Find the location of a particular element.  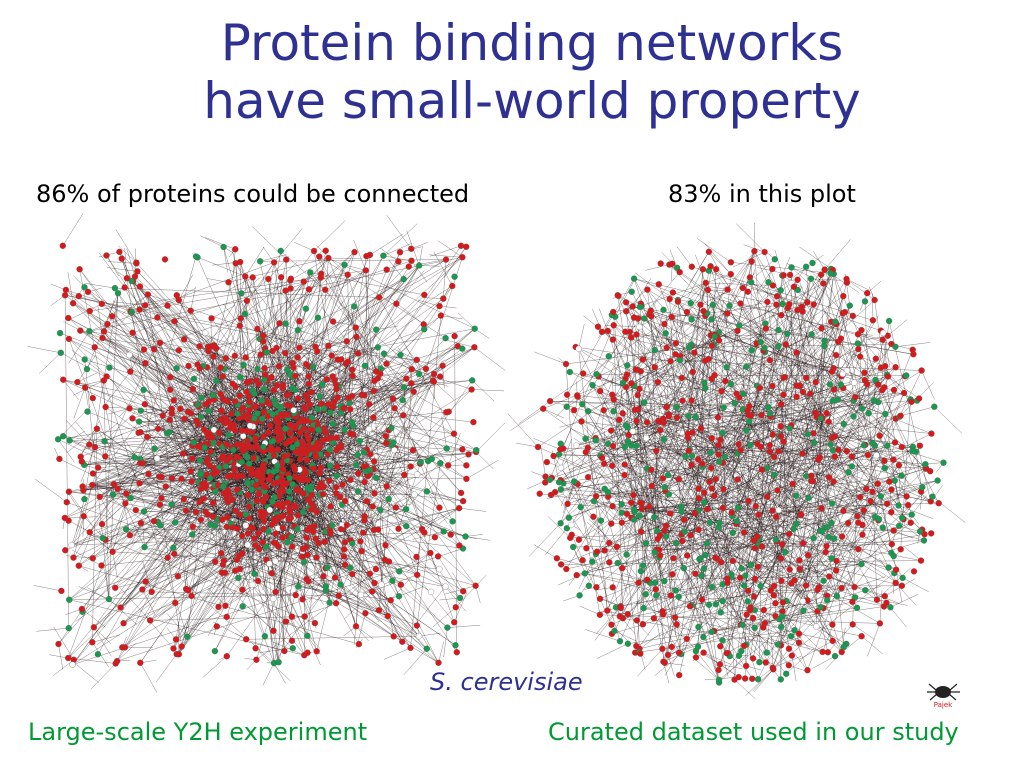

pajek-spider-logo-icon: Pajek is located at coordinates (943, 696).